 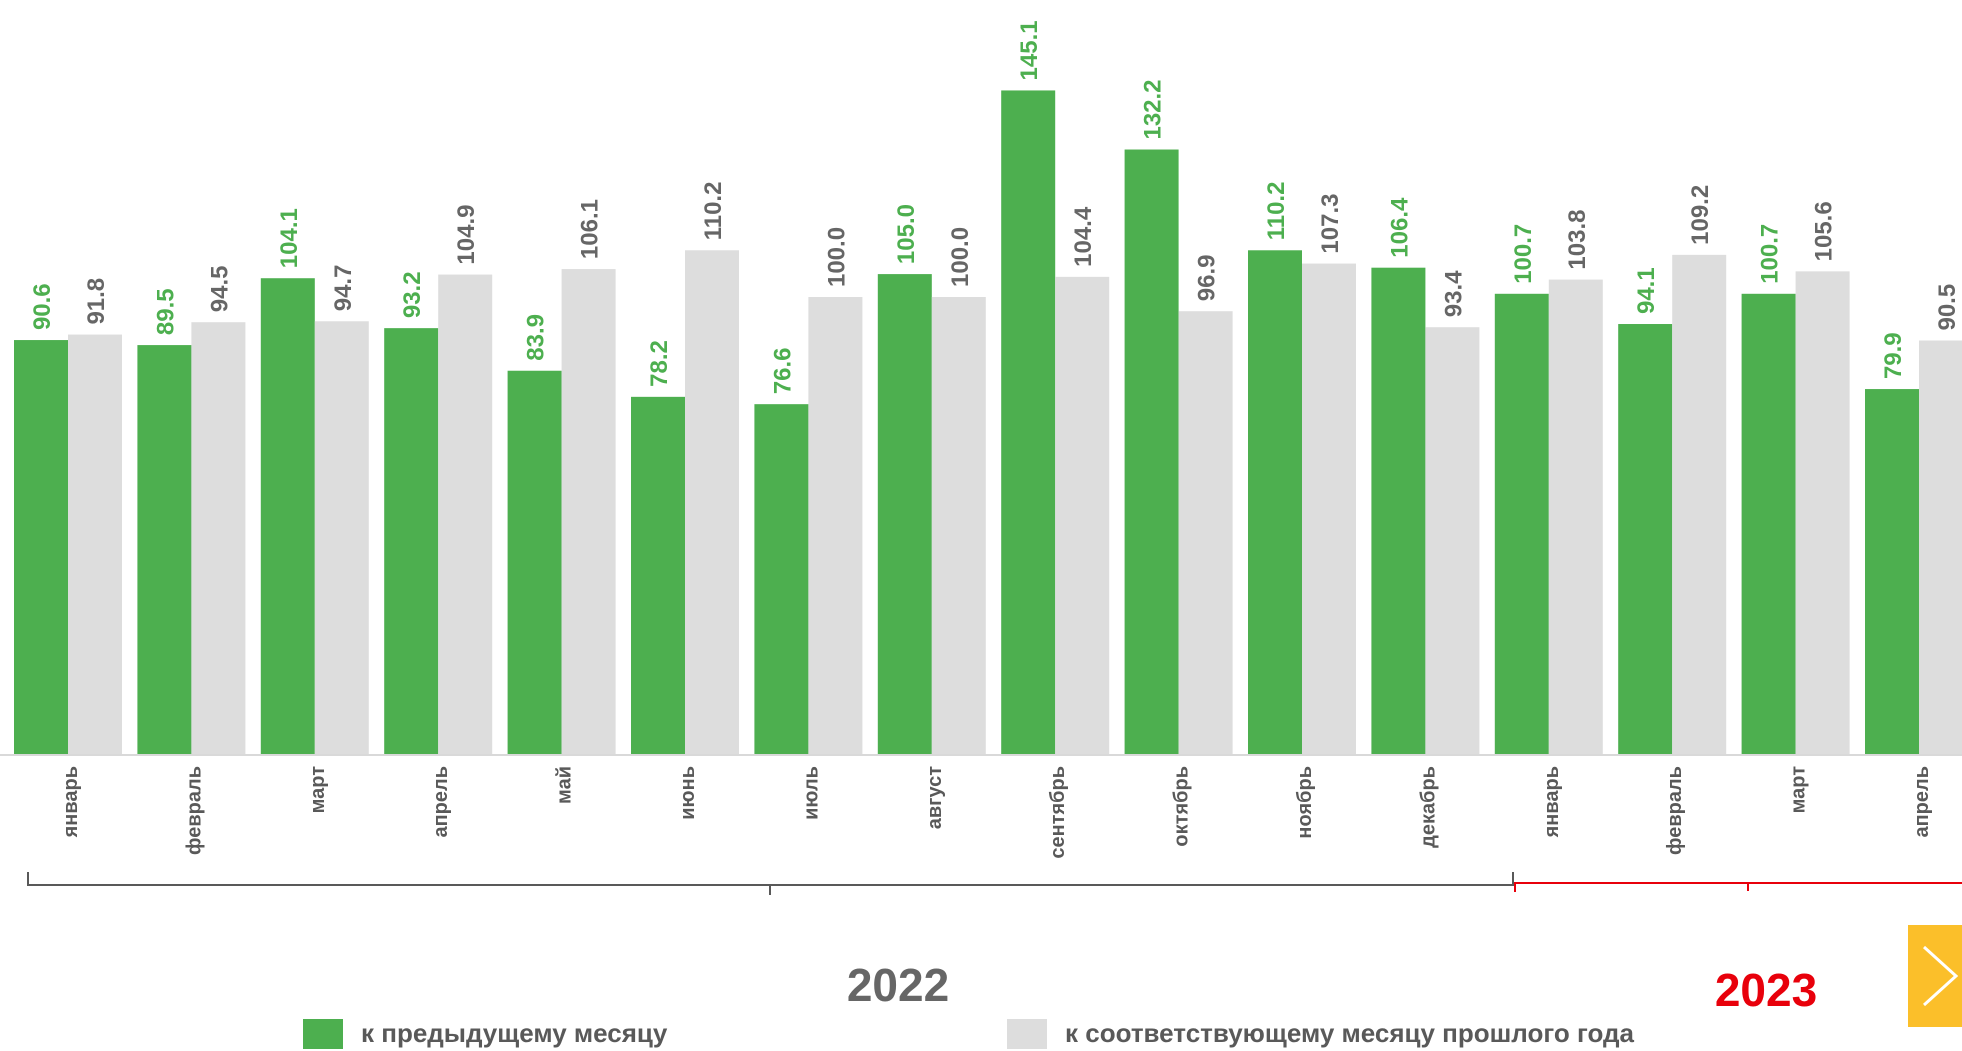 What do you see at coordinates (219, 288) in the screenshot?
I see `data-label-yoy-1: 94.5` at bounding box center [219, 288].